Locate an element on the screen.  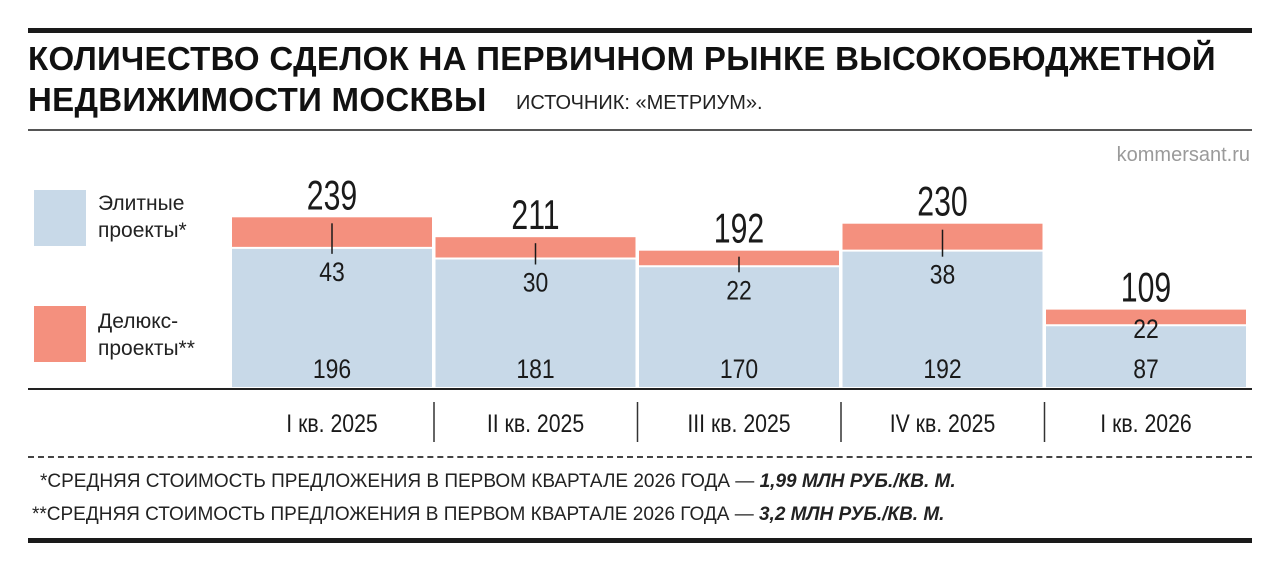
legend-swatch-deluxe is located at coordinates (60, 334).